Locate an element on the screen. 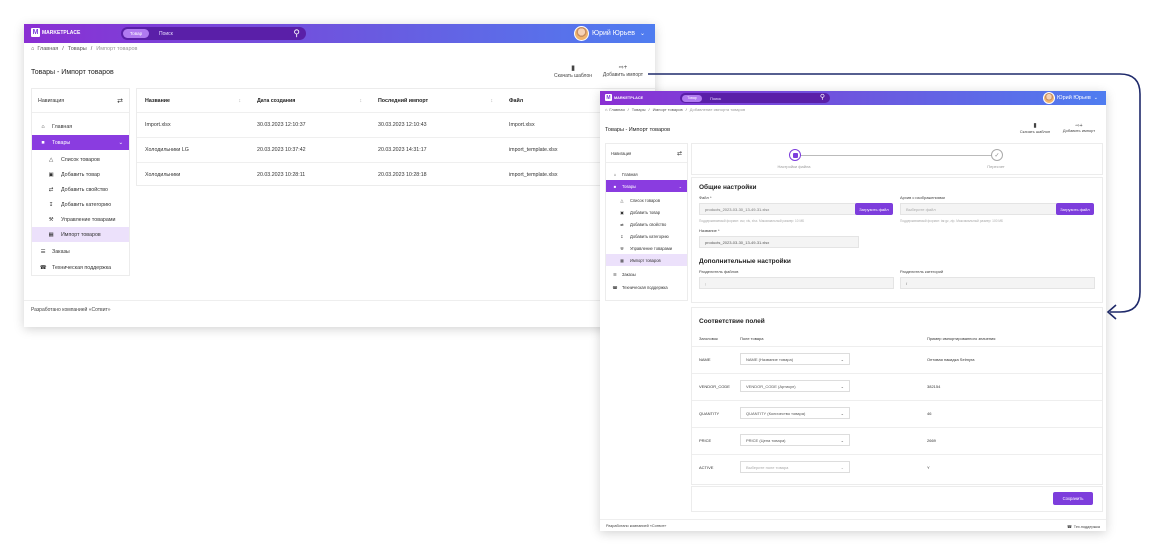 The image size is (1170, 557). navigation-header: Навигация ⇄ is located at coordinates (646, 153).